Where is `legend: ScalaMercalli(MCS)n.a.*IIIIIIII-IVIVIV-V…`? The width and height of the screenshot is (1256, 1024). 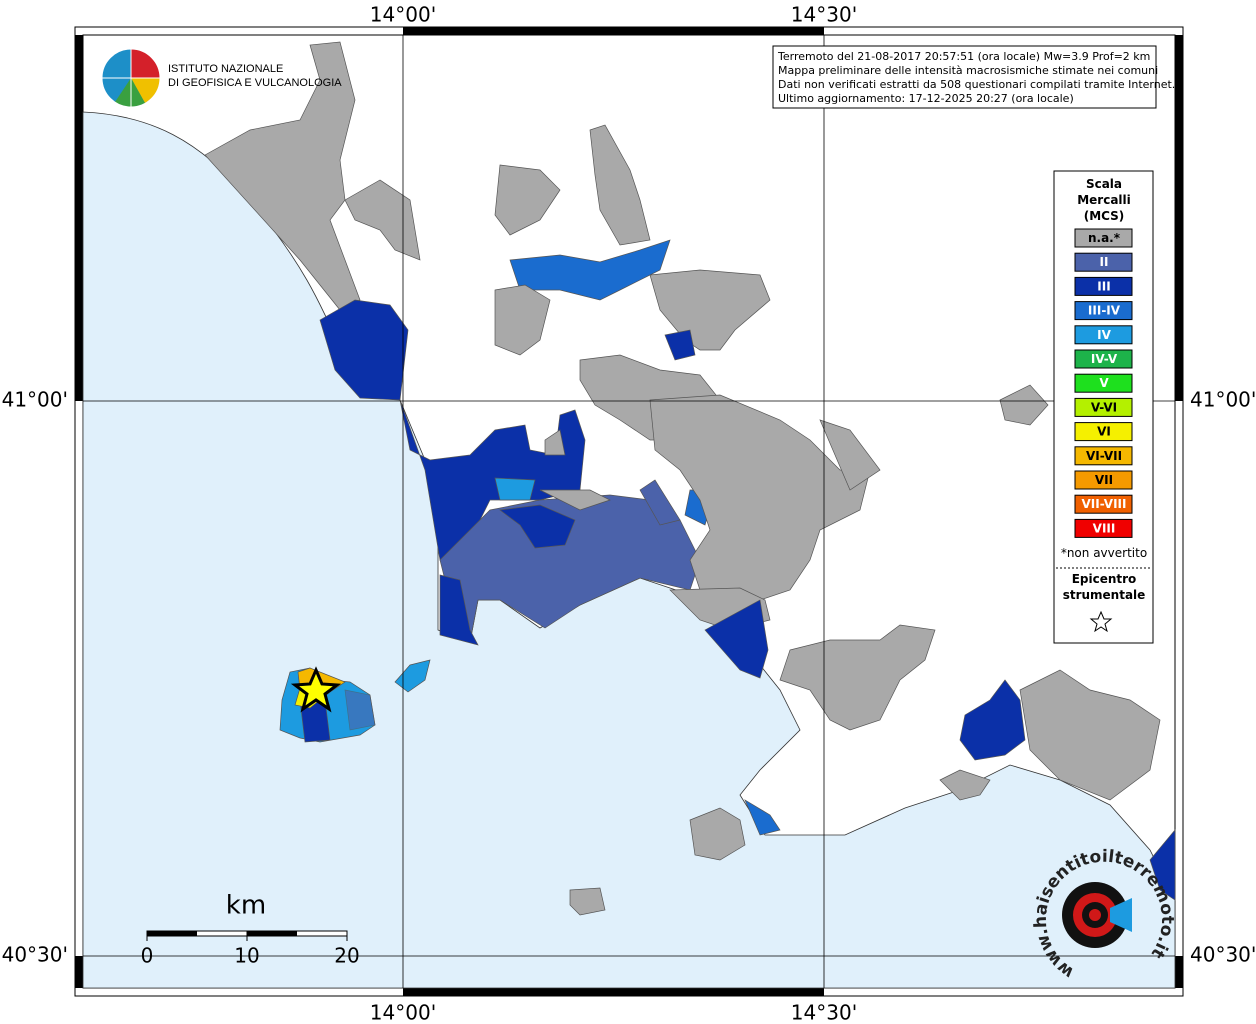 legend: ScalaMercalli(MCS)n.a.*IIIIIIII-IVIVIV-V… is located at coordinates (1104, 389).